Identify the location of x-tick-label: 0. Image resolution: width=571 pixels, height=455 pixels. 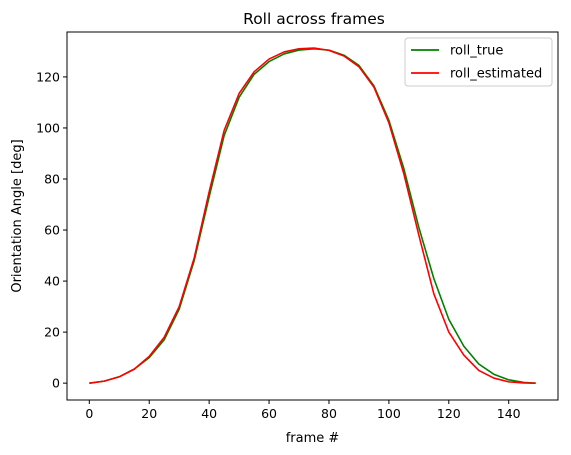
(89, 413).